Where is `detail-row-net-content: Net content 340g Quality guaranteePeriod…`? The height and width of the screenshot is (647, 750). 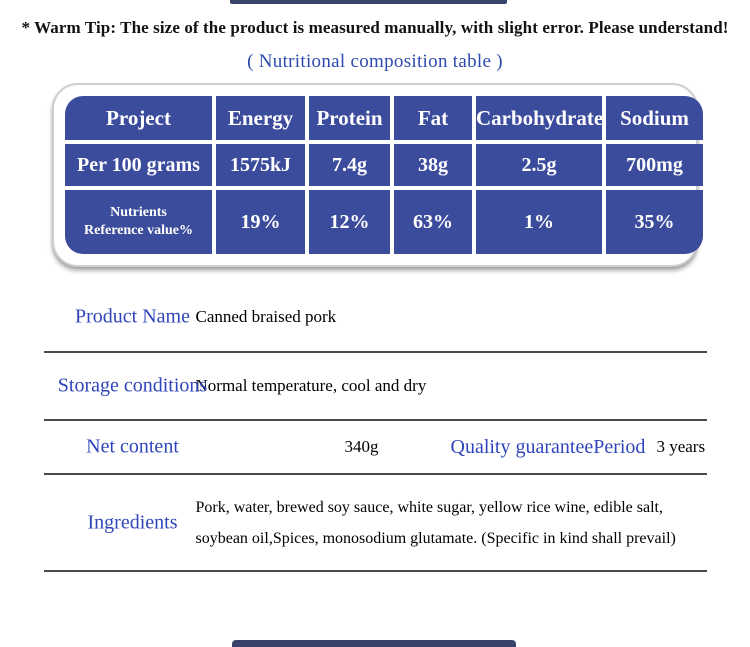 detail-row-net-content: Net content 340g Quality guaranteePeriod… is located at coordinates (375, 448).